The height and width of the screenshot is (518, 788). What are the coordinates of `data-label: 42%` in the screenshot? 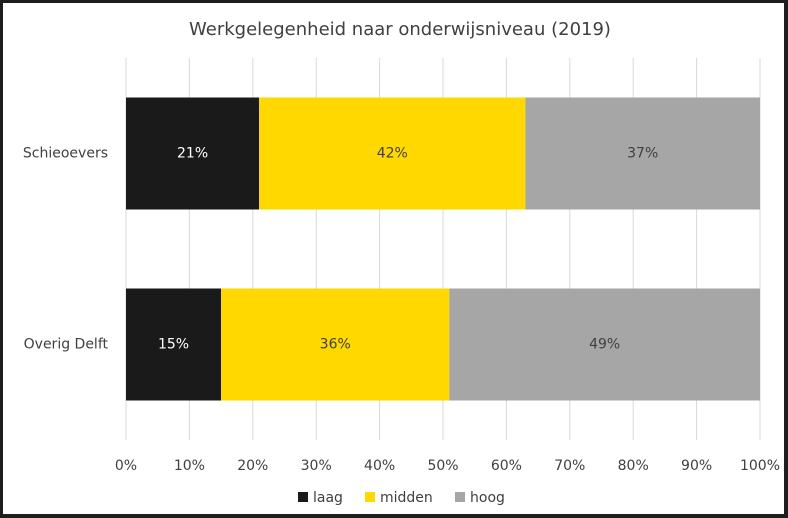 It's located at (392, 154).